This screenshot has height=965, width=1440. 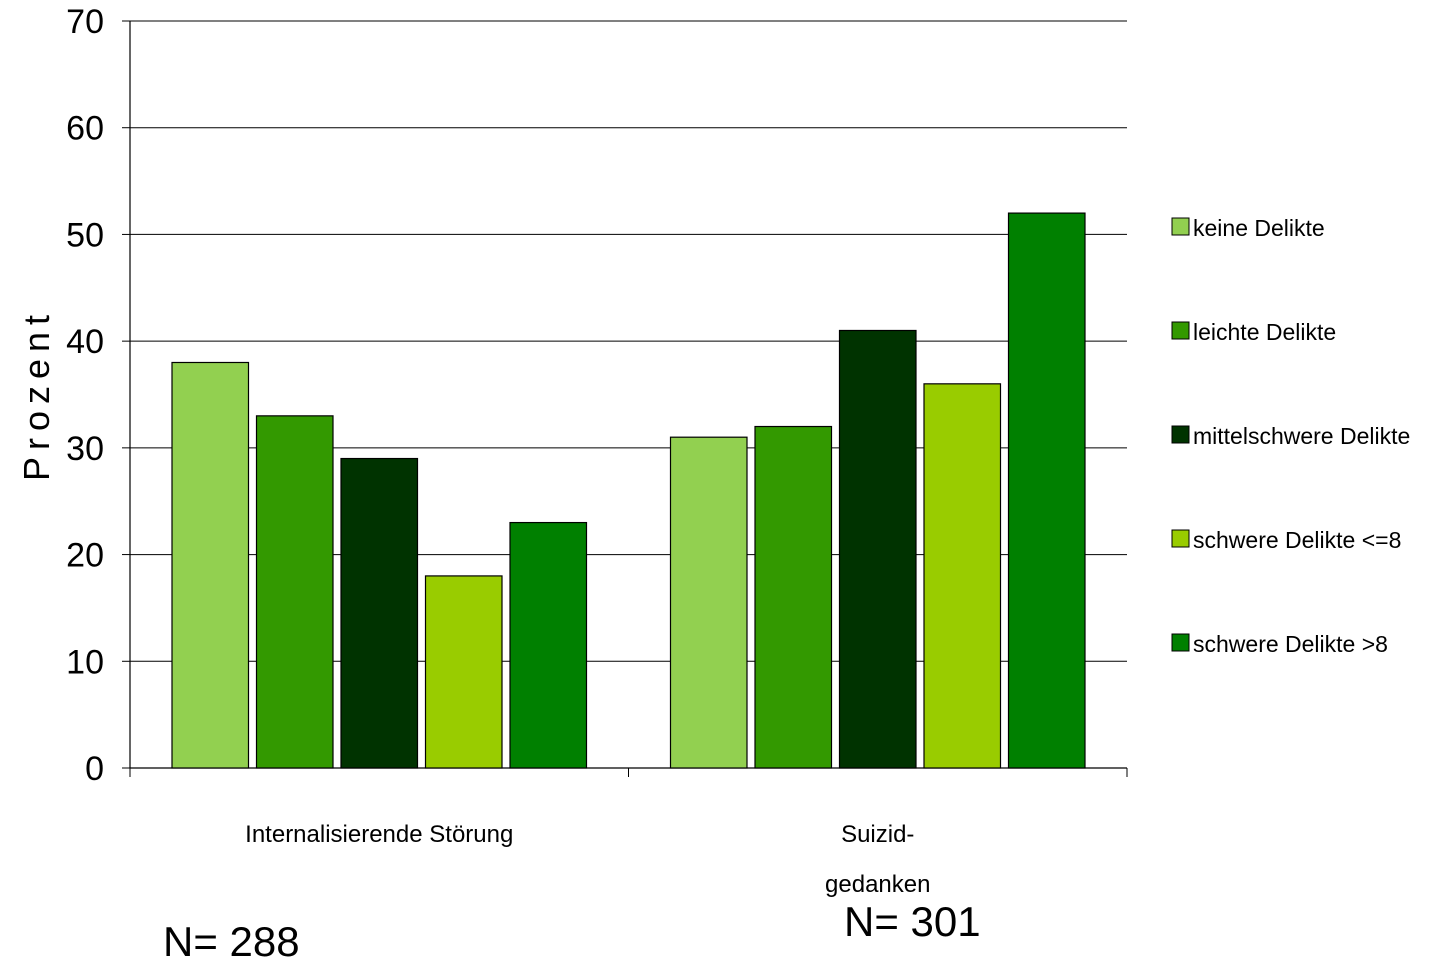 I want to click on legend-label: mittelschwere Delikte, so click(x=1301, y=436).